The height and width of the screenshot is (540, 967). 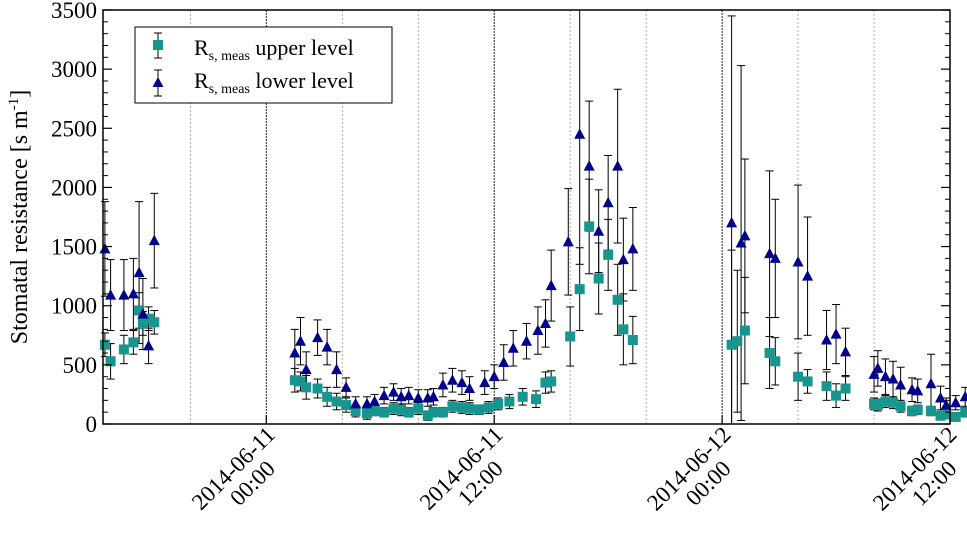 I want to click on y-tick-label: 0, so click(x=92, y=424).